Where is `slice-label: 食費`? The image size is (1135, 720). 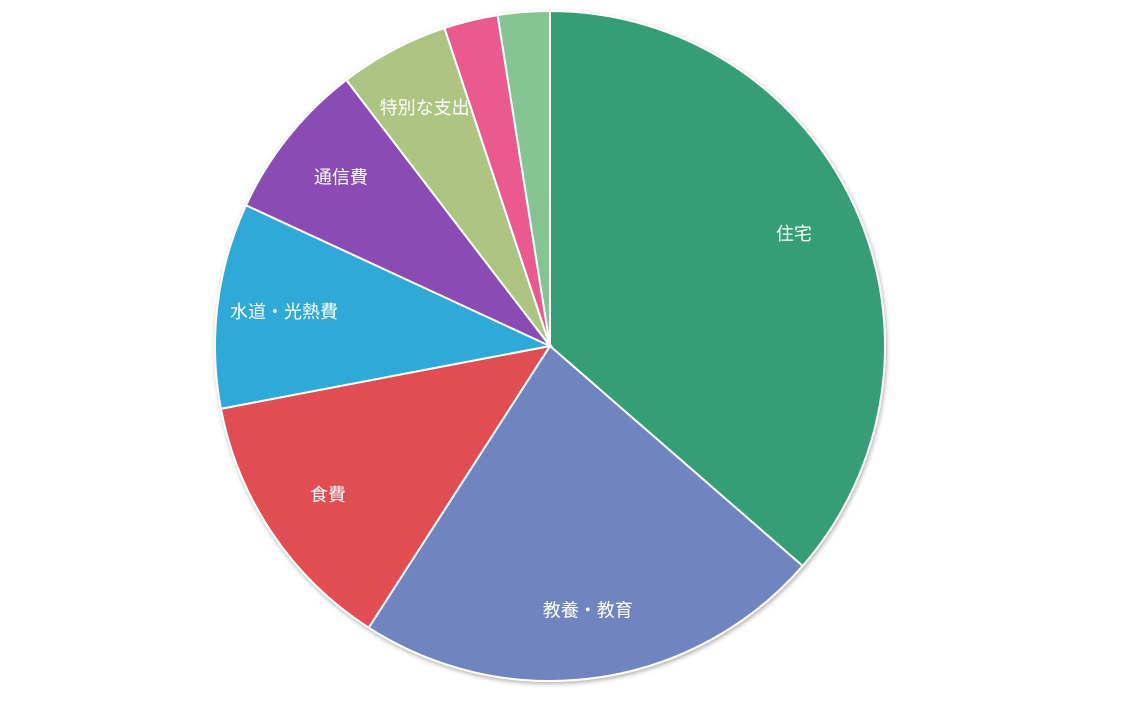 slice-label: 食費 is located at coordinates (328, 495).